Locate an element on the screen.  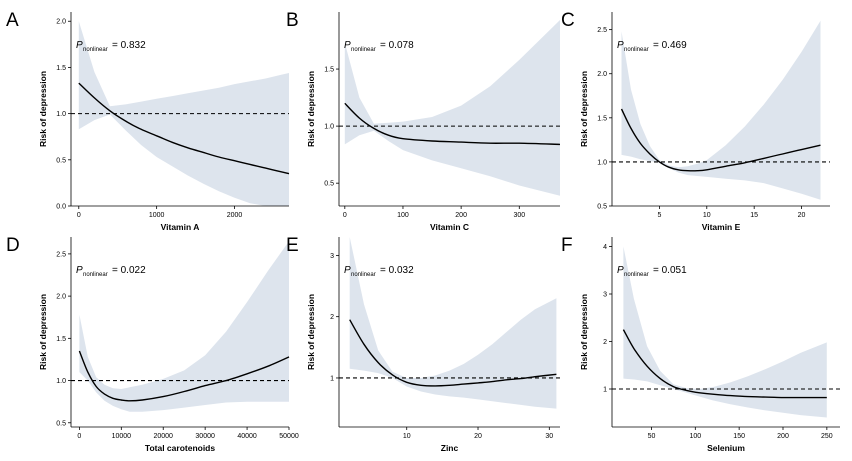
panel-c-p-subscript: nonlinear is located at coordinates (636, 50).